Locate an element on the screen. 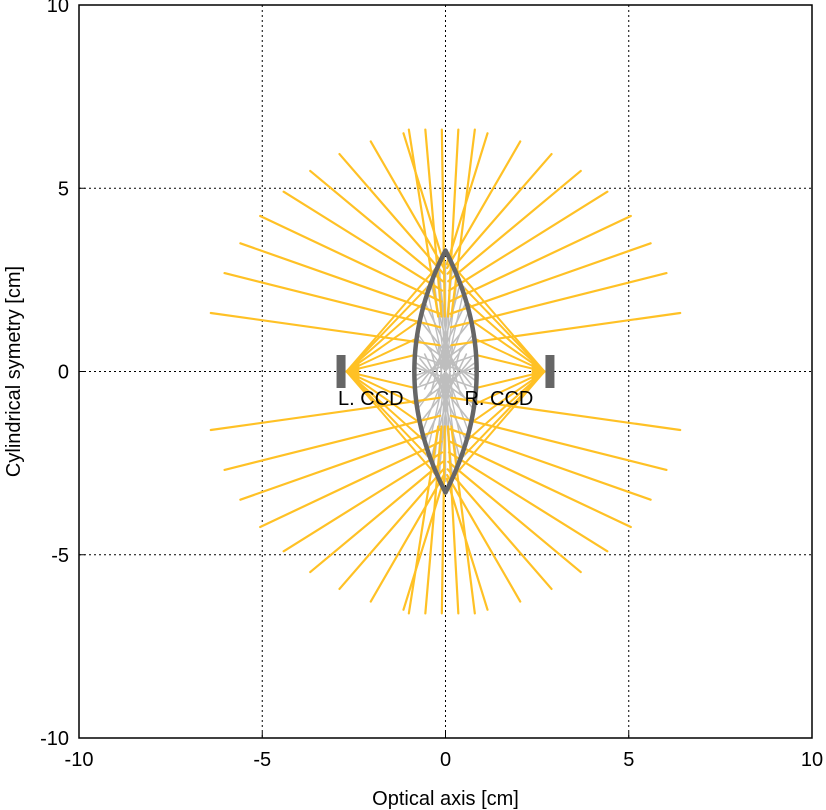  y-tick-label: 0 is located at coordinates (63, 373).